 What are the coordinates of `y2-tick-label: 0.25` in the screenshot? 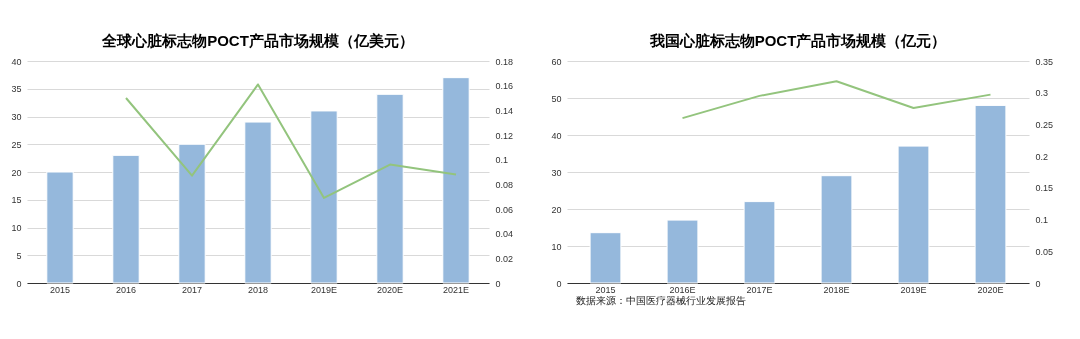 It's located at (1044, 124).